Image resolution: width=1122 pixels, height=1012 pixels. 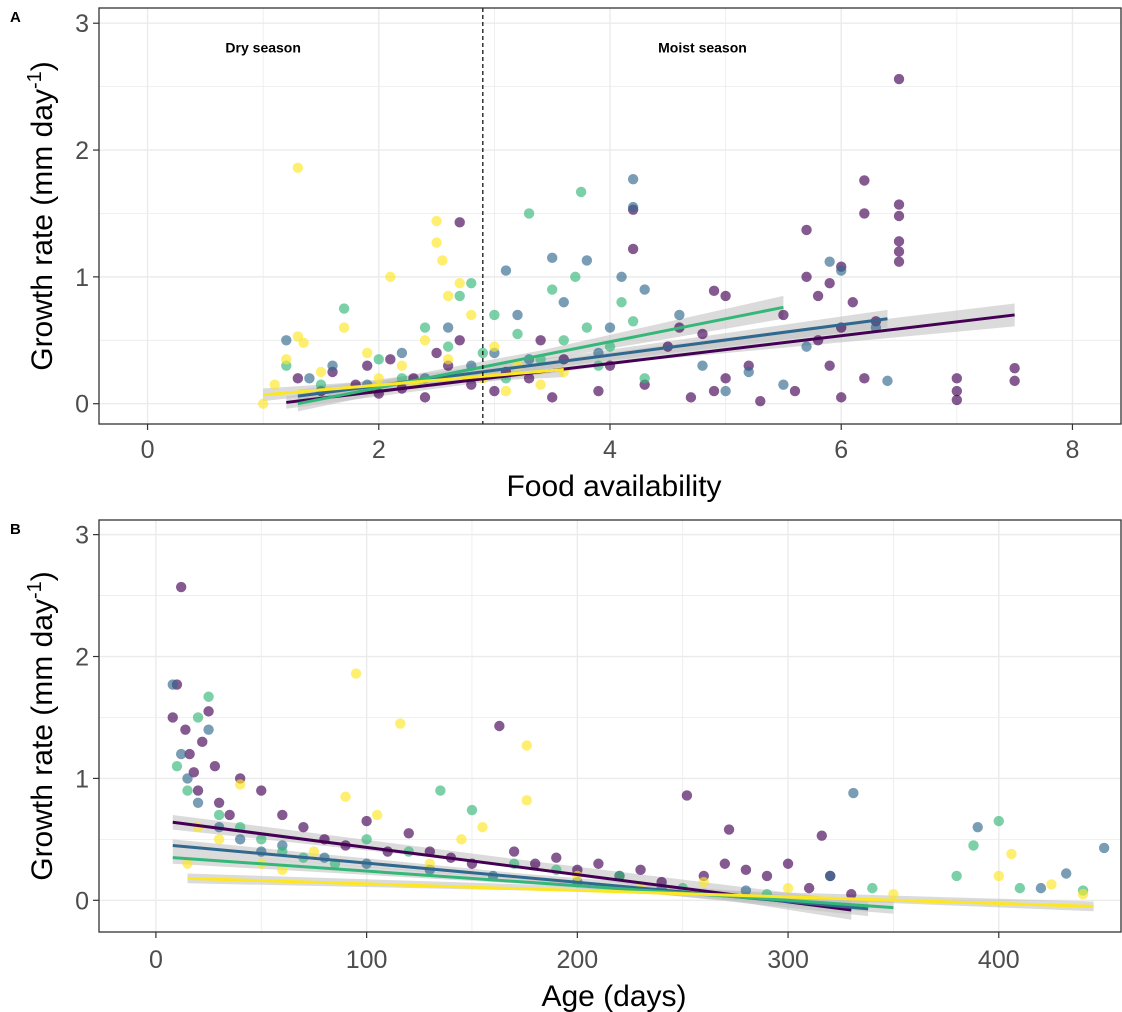 I want to click on panel-b-fit-lines, so click(x=633, y=866).